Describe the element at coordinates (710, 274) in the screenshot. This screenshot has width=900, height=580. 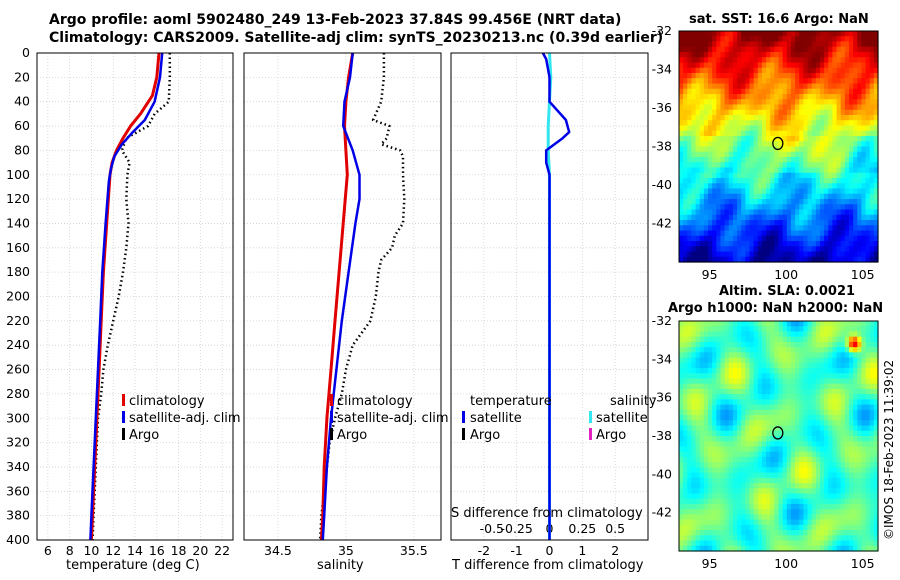
I see `sst-map-x-tick: 95` at that location.